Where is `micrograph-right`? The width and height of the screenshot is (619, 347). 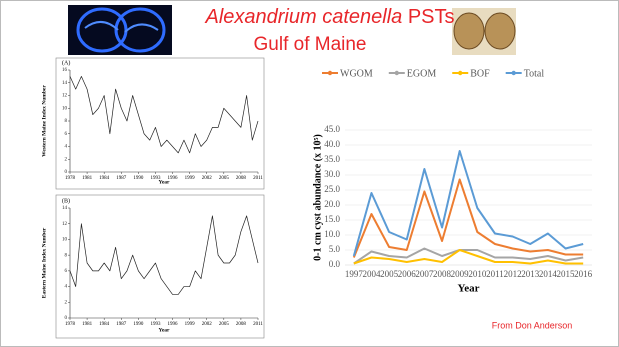
micrograph-right is located at coordinates (484, 31).